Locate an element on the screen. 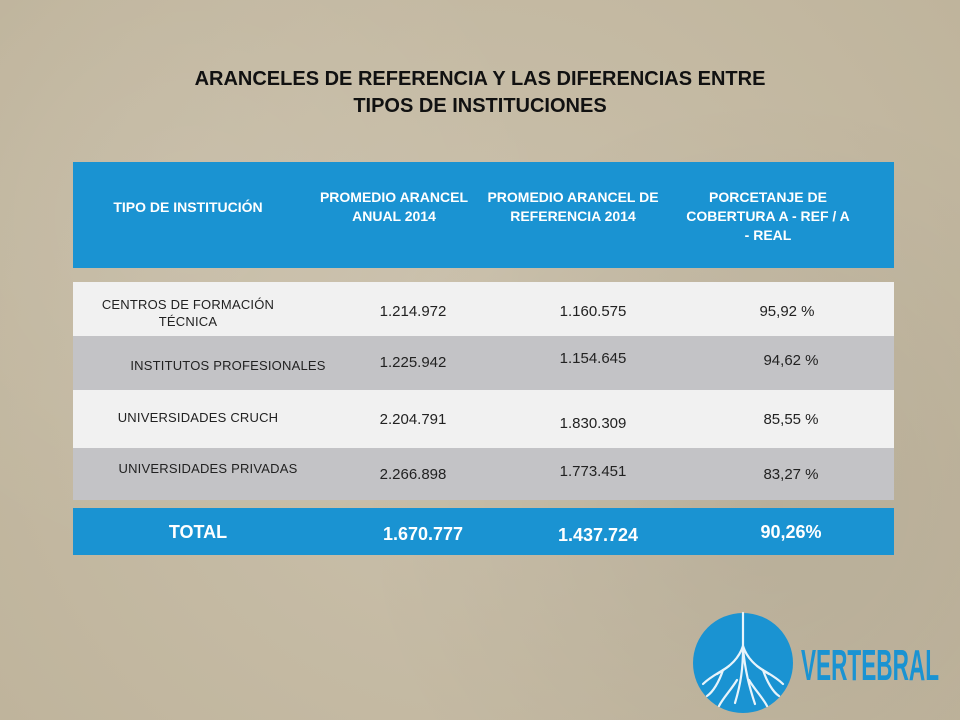 The height and width of the screenshot is (720, 960). header-arancel-referencia: PROMEDIO ARANCEL DE REFERENCIA 2014 is located at coordinates (573, 206).